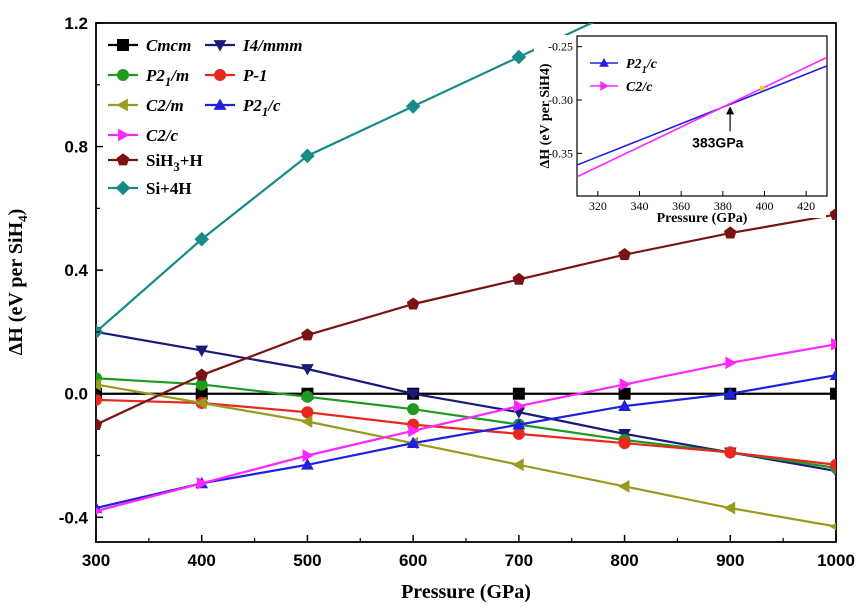 The image size is (862, 606). I want to click on inset-legend: P21/c C2/c, so click(624, 76).